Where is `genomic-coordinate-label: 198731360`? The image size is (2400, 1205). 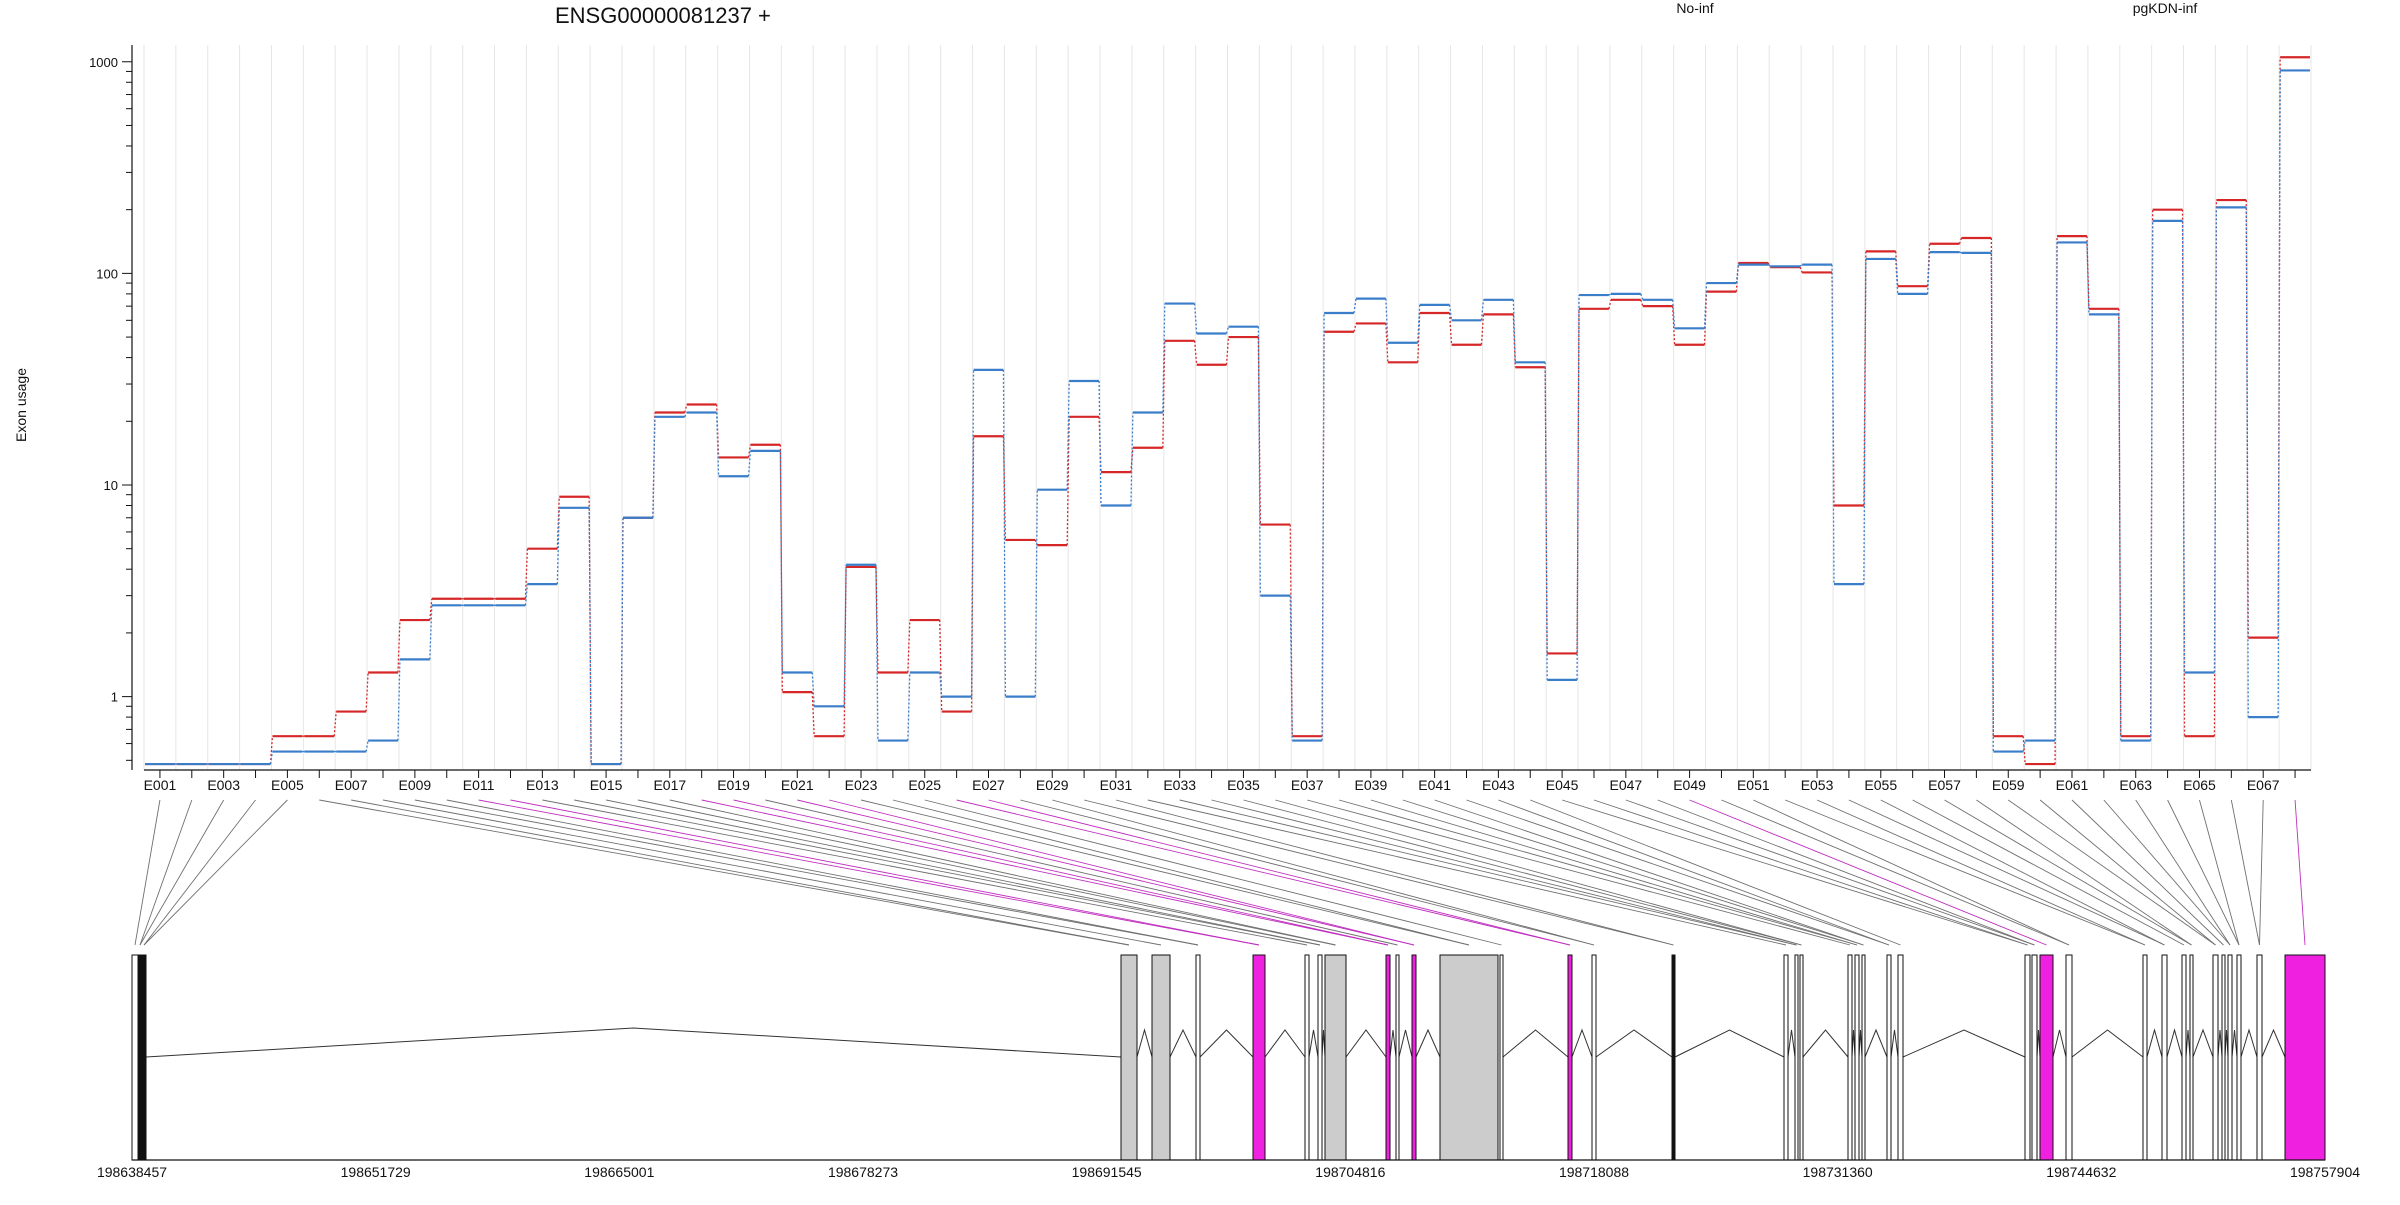 genomic-coordinate-label: 198731360 is located at coordinates (1838, 1172).